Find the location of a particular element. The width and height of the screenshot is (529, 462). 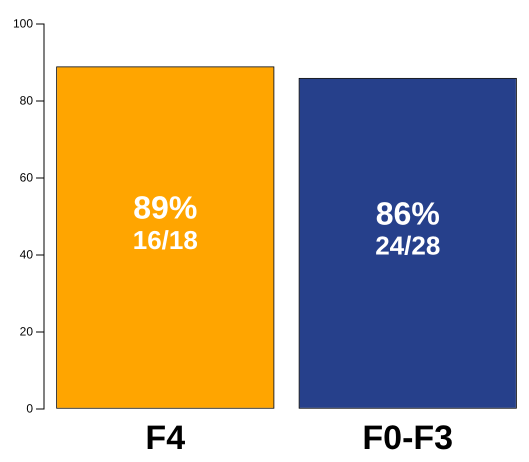

y-tick-label: 80 is located at coordinates (27, 100).